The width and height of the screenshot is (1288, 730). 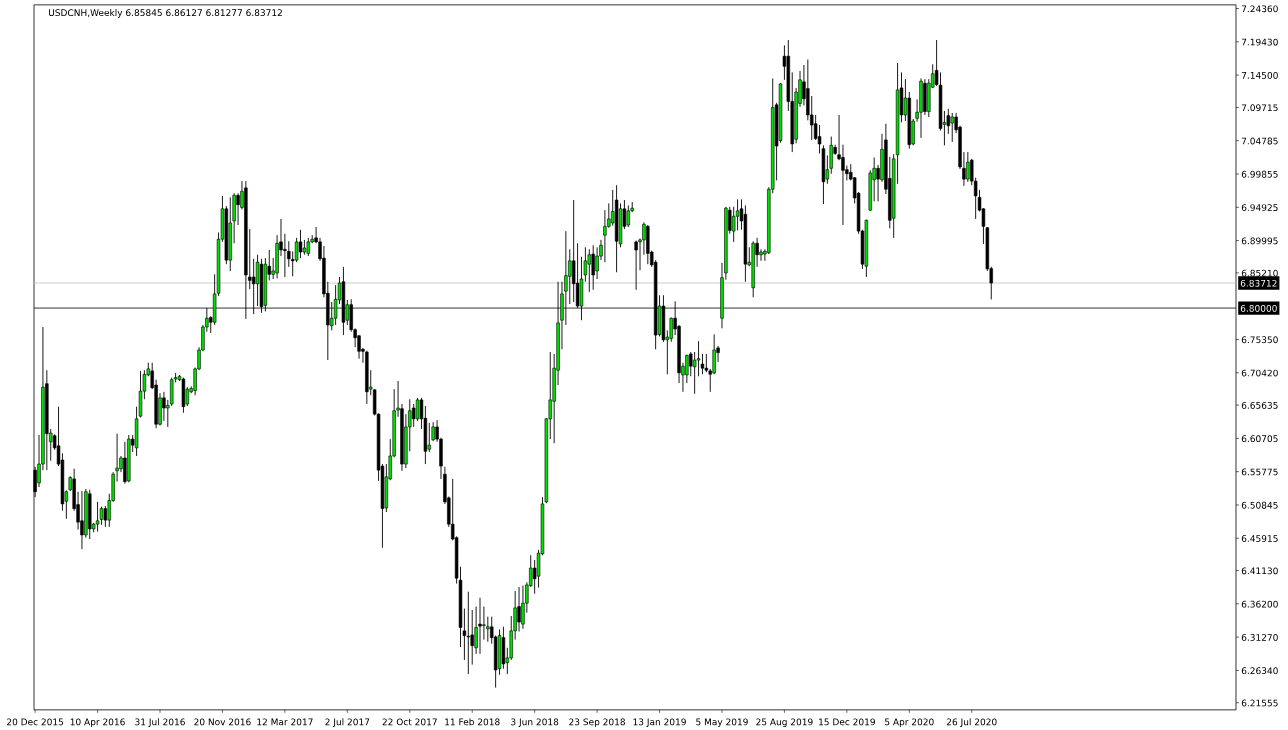 I want to click on y-tick-label: 6.31270, so click(x=1259, y=637).